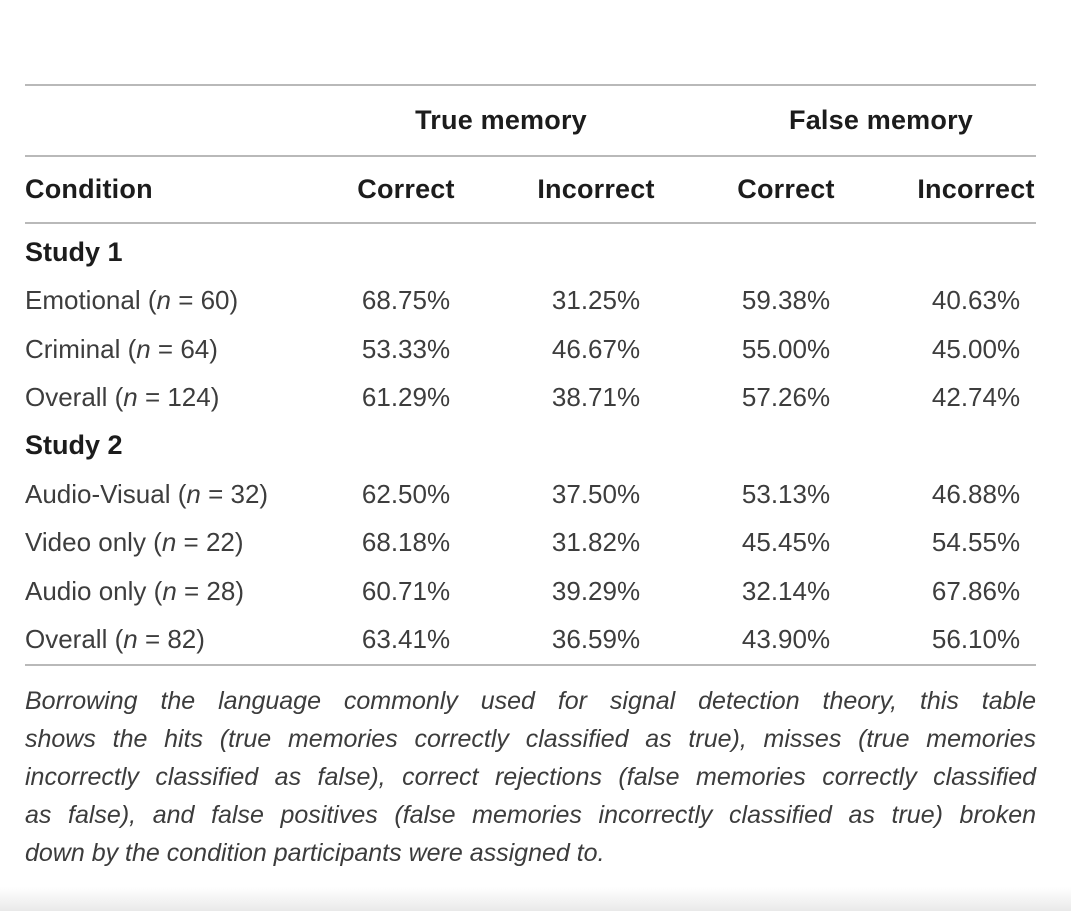  Describe the element at coordinates (596, 189) in the screenshot. I see `column-header-true-incorrect: Incorrect` at that location.